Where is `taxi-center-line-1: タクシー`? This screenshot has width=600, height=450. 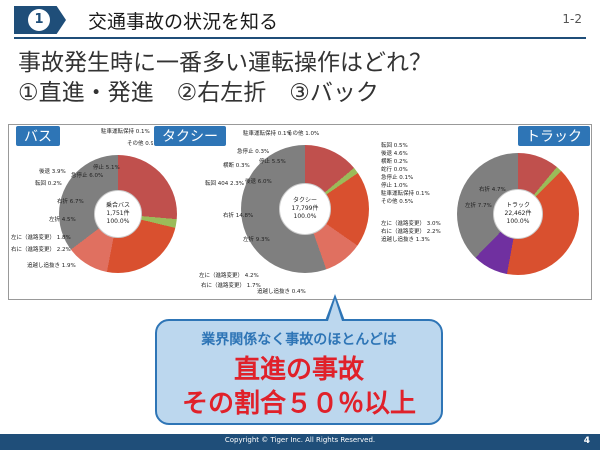
taxi-center-line-1: タクシー is located at coordinates (304, 200).